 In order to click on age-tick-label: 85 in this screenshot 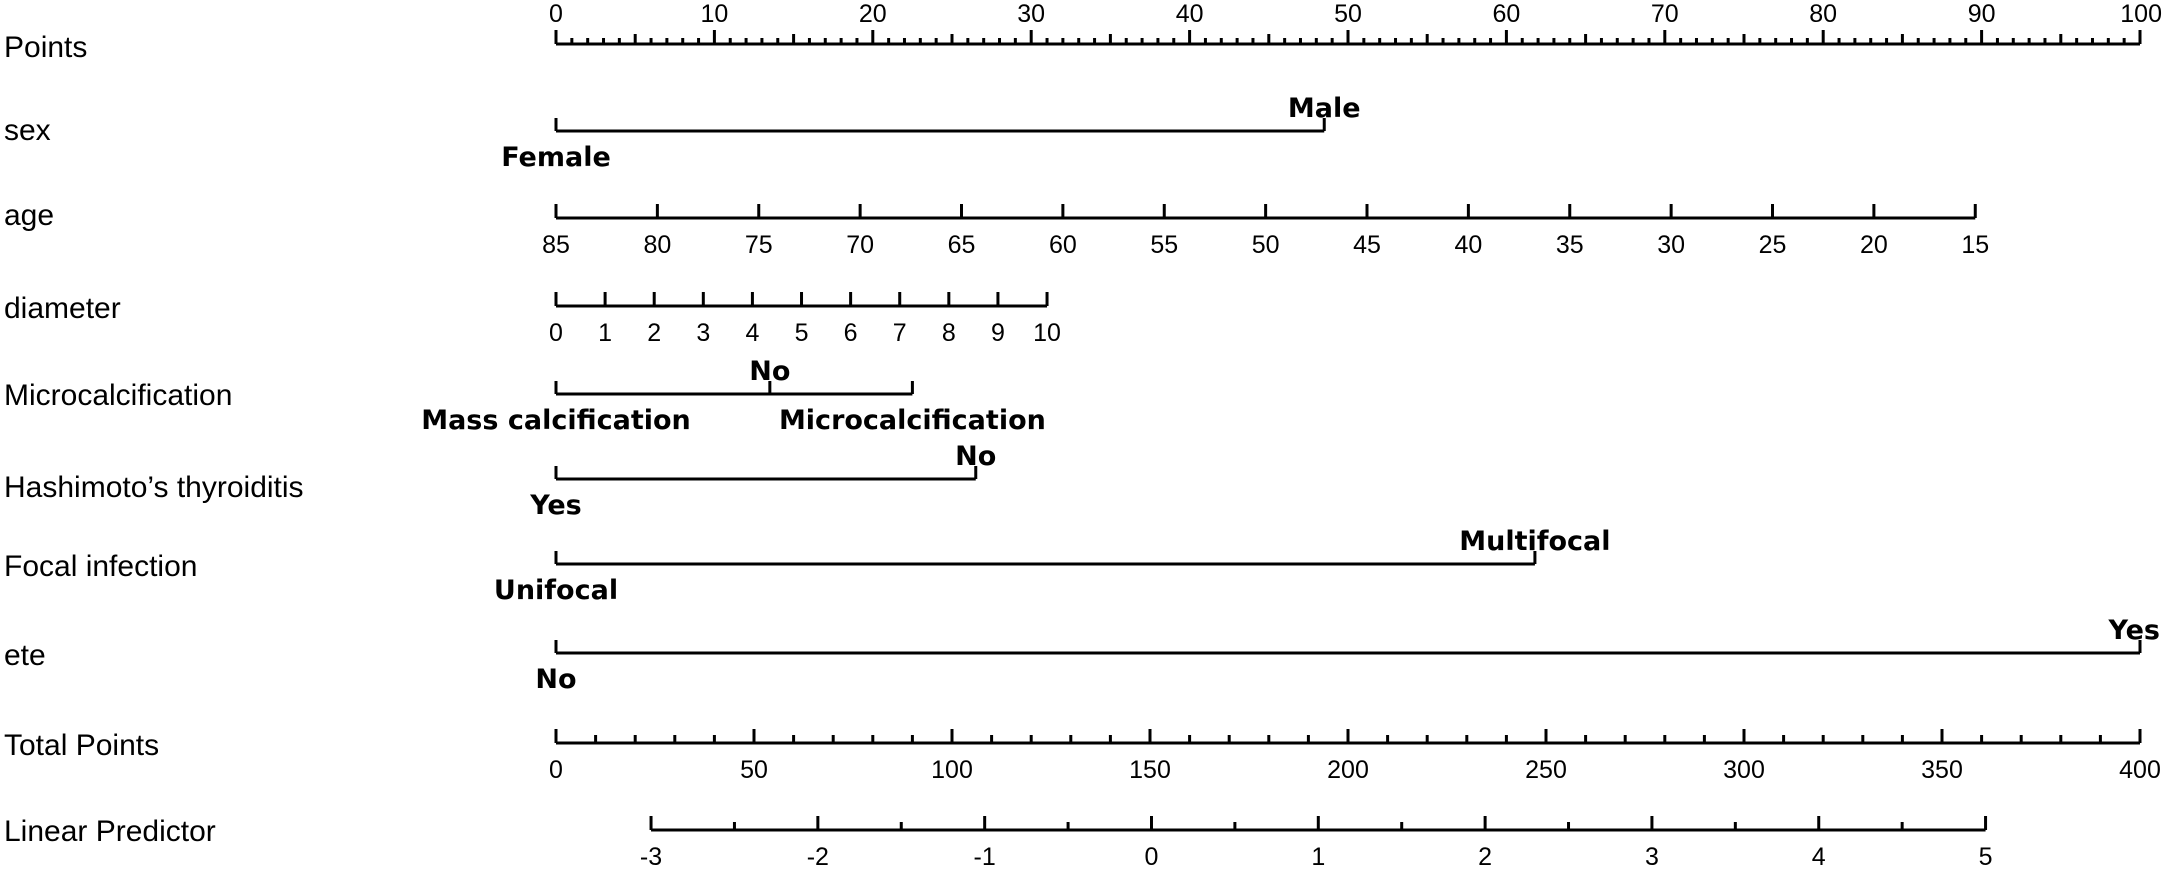, I will do `click(556, 245)`.